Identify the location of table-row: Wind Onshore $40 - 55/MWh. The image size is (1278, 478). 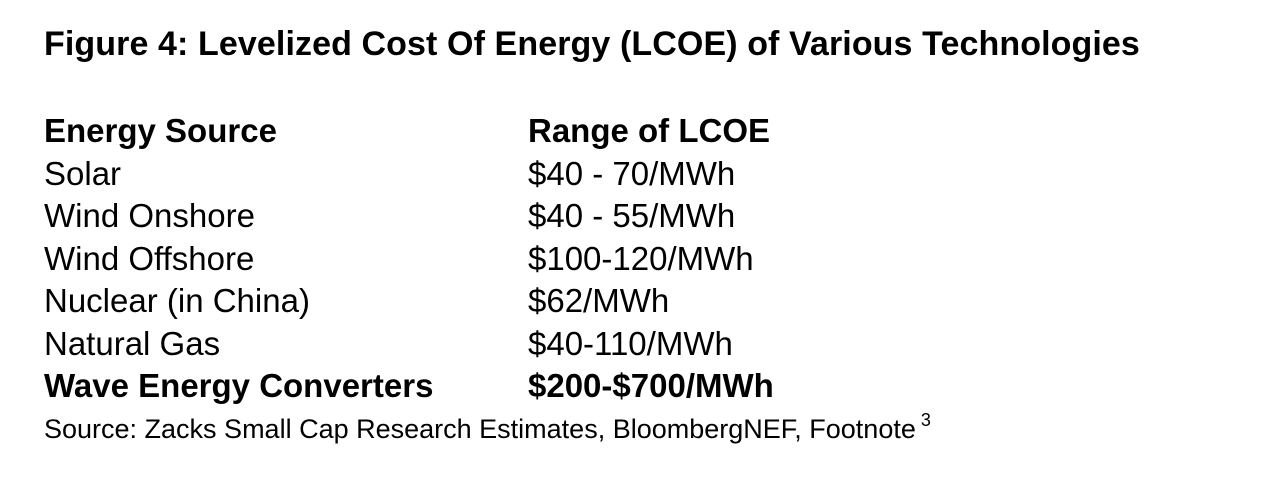
(409, 216).